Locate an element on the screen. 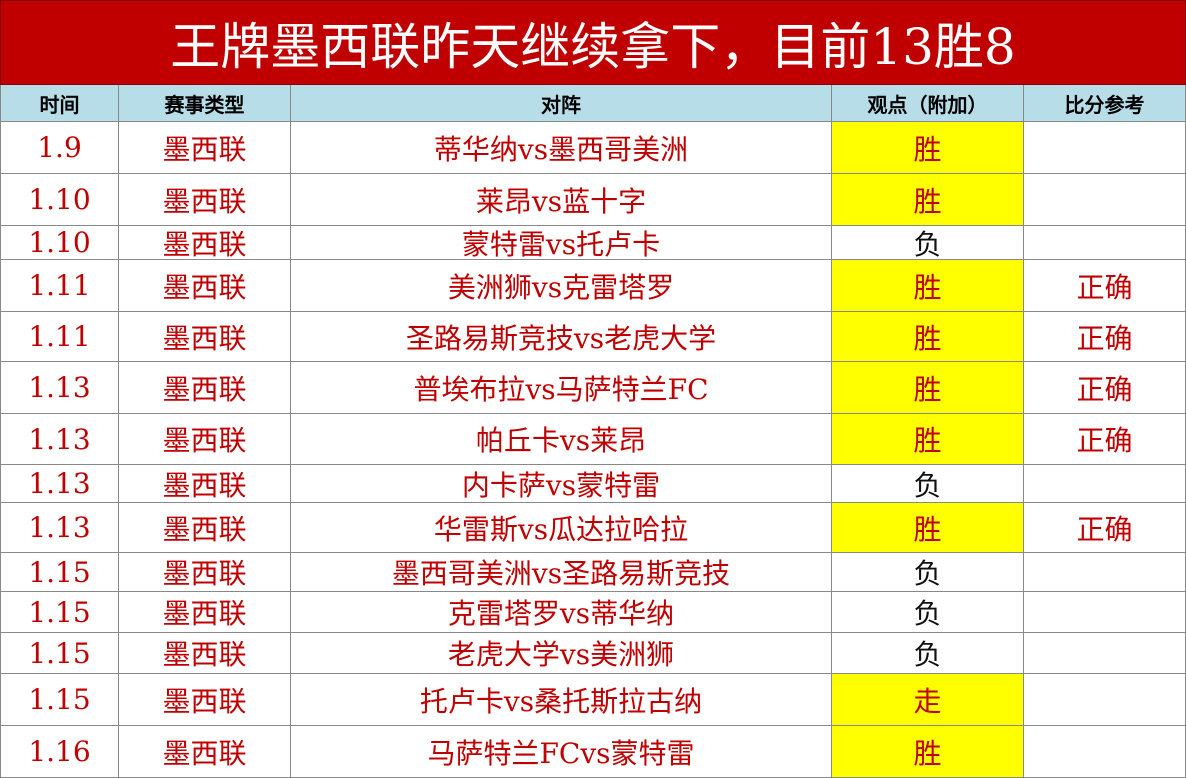  match-cell: 华雷斯vs瓜达拉哈拉 is located at coordinates (561, 528).